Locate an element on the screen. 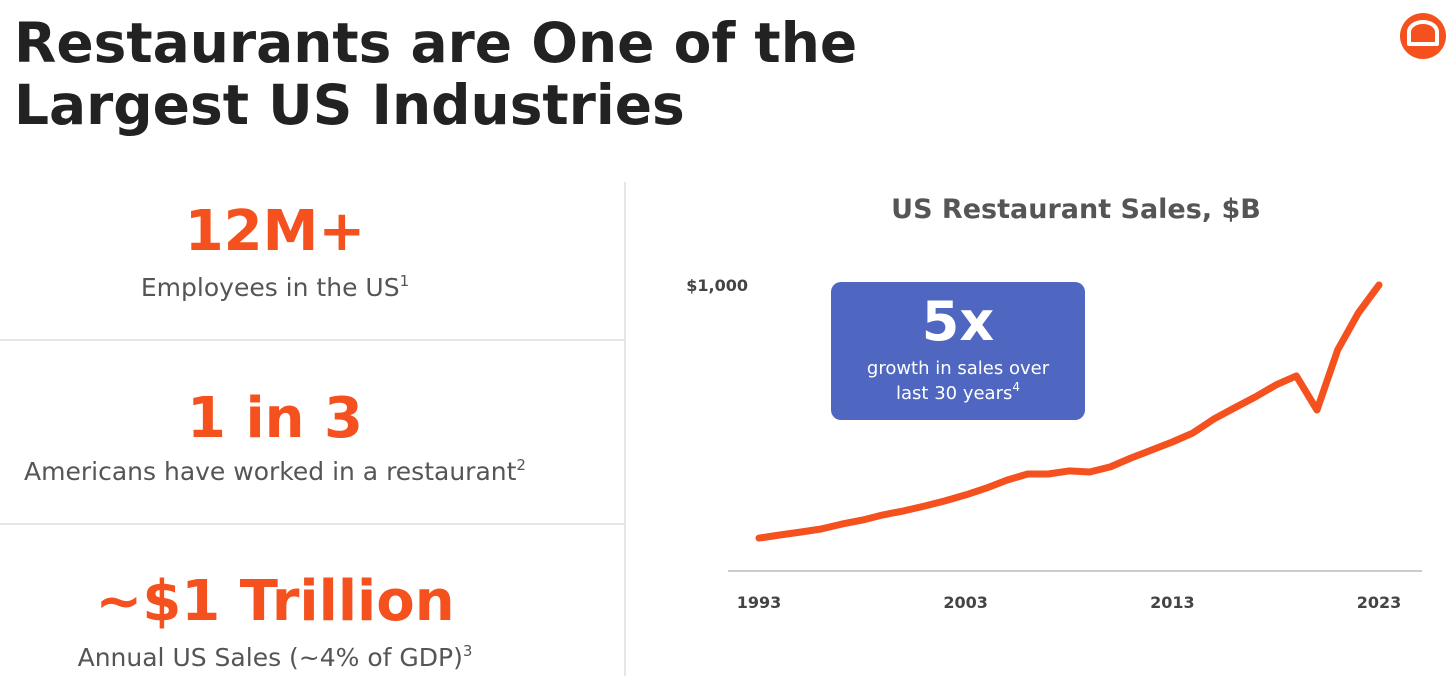 The width and height of the screenshot is (1456, 676). y-tick-label: $1,000 is located at coordinates (717, 285).